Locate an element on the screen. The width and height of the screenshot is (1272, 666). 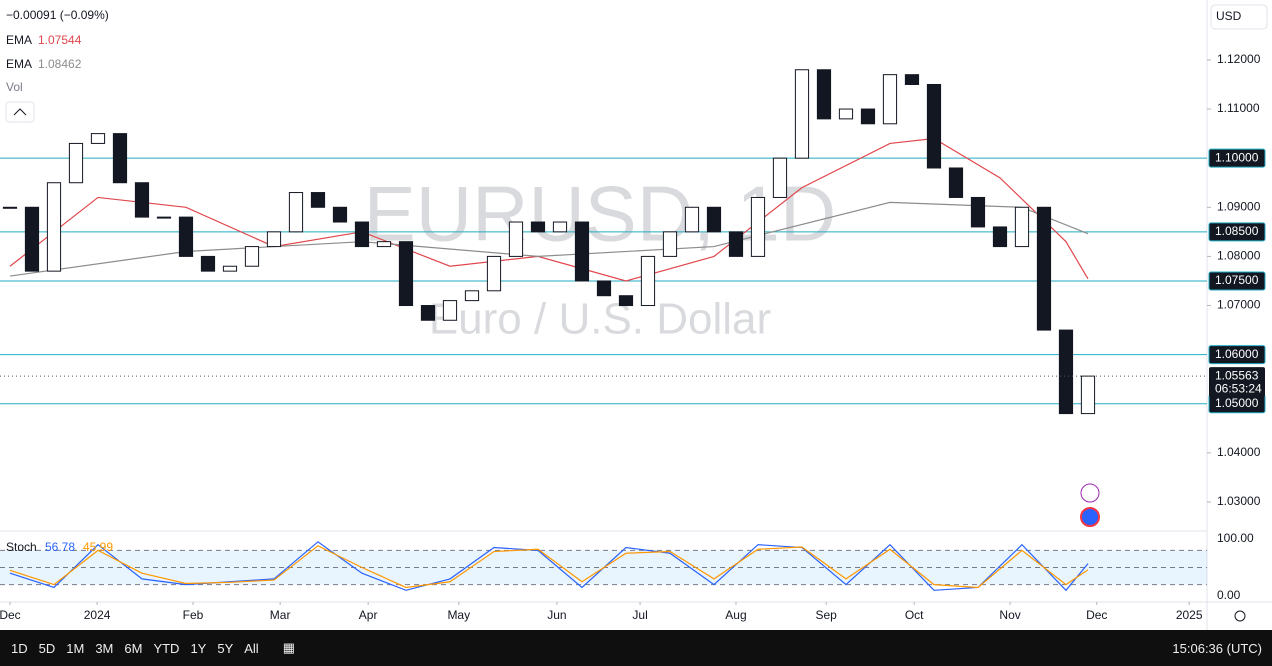
ema-line is located at coordinates (549, 239).